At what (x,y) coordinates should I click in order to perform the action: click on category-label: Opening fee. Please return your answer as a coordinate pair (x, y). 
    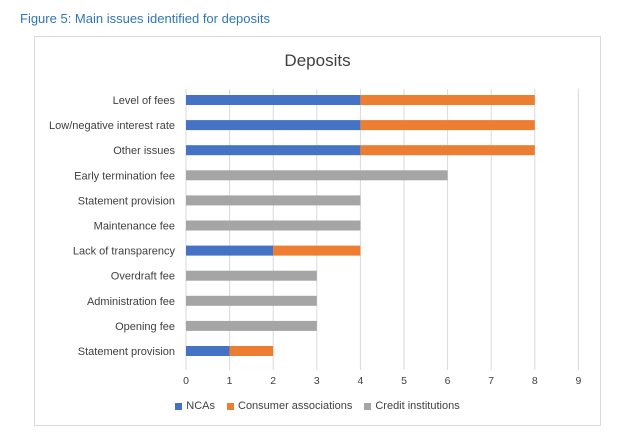
    Looking at the image, I should click on (145, 327).